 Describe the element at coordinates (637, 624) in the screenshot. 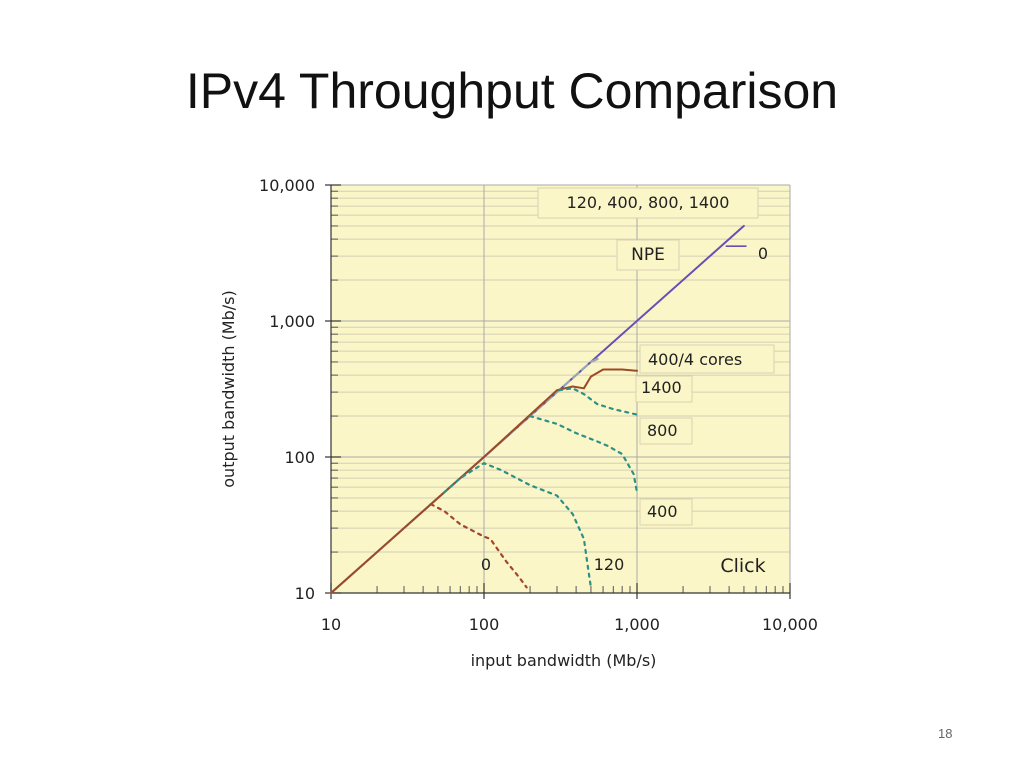

I see `x-tick-label: 1,000` at that location.